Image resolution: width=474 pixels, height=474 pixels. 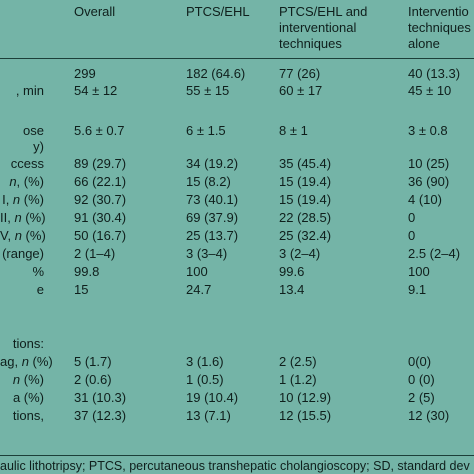 I want to click on ptcs-ehl-interventional-cell: 77 (26), so click(x=300, y=73).